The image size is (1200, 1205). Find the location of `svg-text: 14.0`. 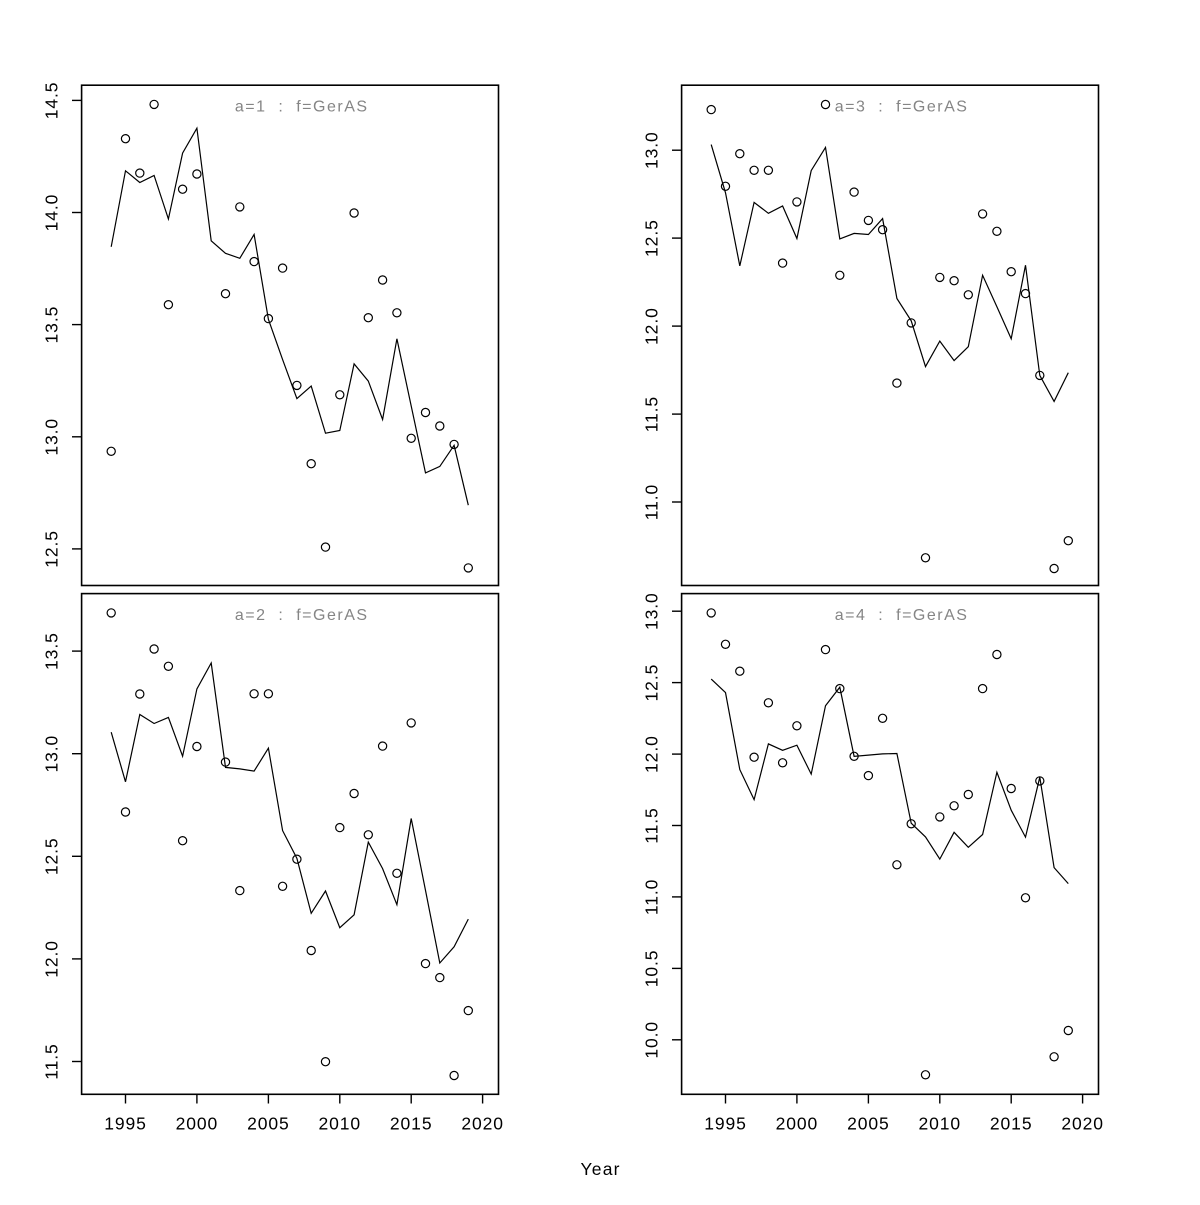

svg-text: 14.0 is located at coordinates (52, 213).